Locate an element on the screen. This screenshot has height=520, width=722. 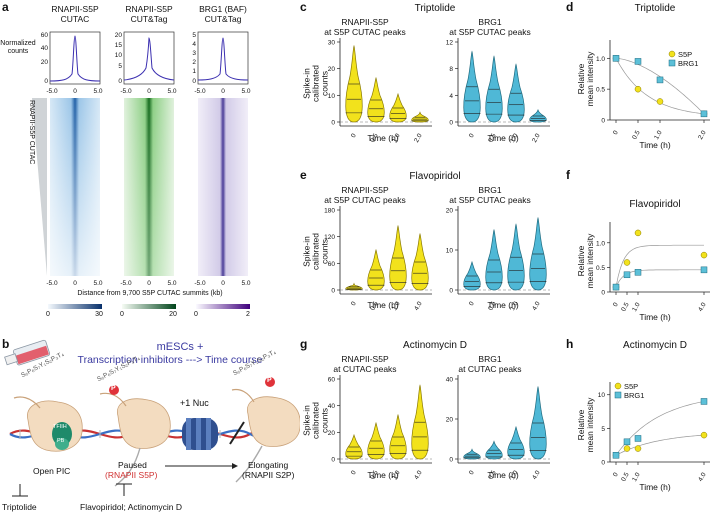
heatmap-purple is located at coordinates (223, 187).